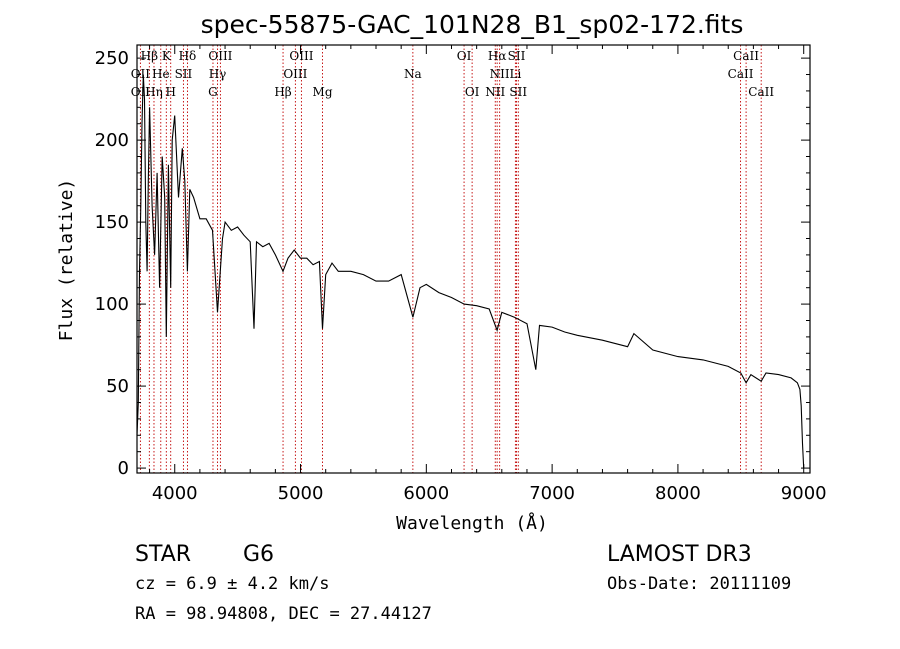  I want to click on y-axis-label: Flux (relative), so click(66, 260).